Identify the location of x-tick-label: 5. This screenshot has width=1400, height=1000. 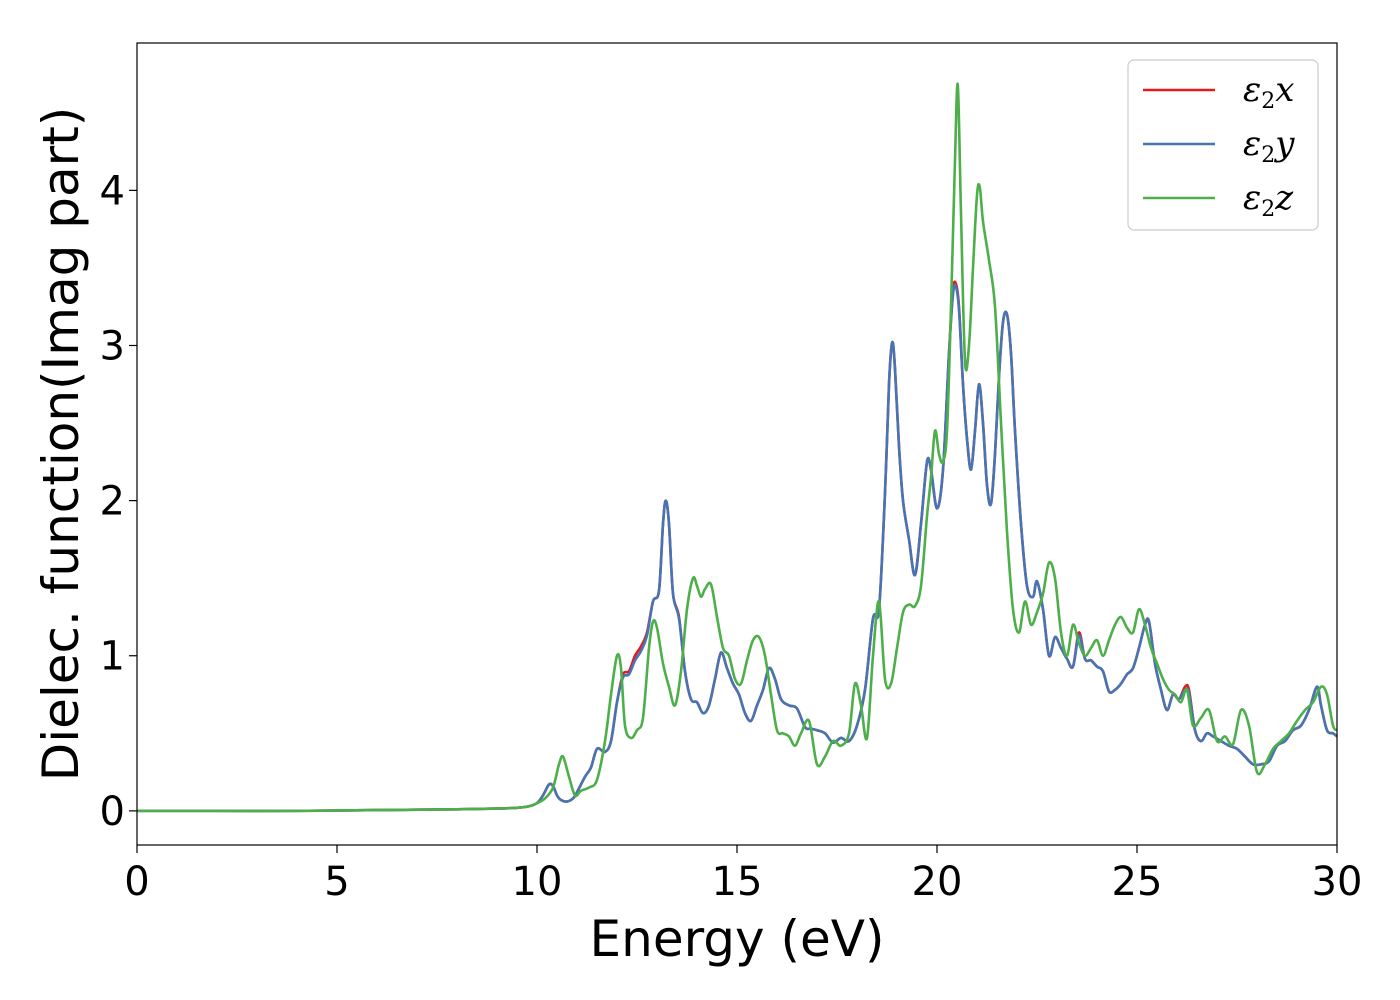
(336, 882).